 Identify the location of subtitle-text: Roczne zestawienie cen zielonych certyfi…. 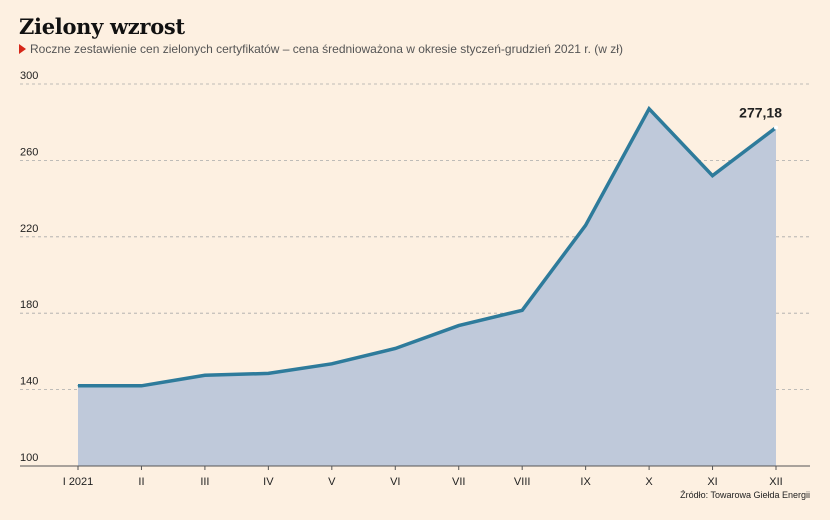
(326, 49).